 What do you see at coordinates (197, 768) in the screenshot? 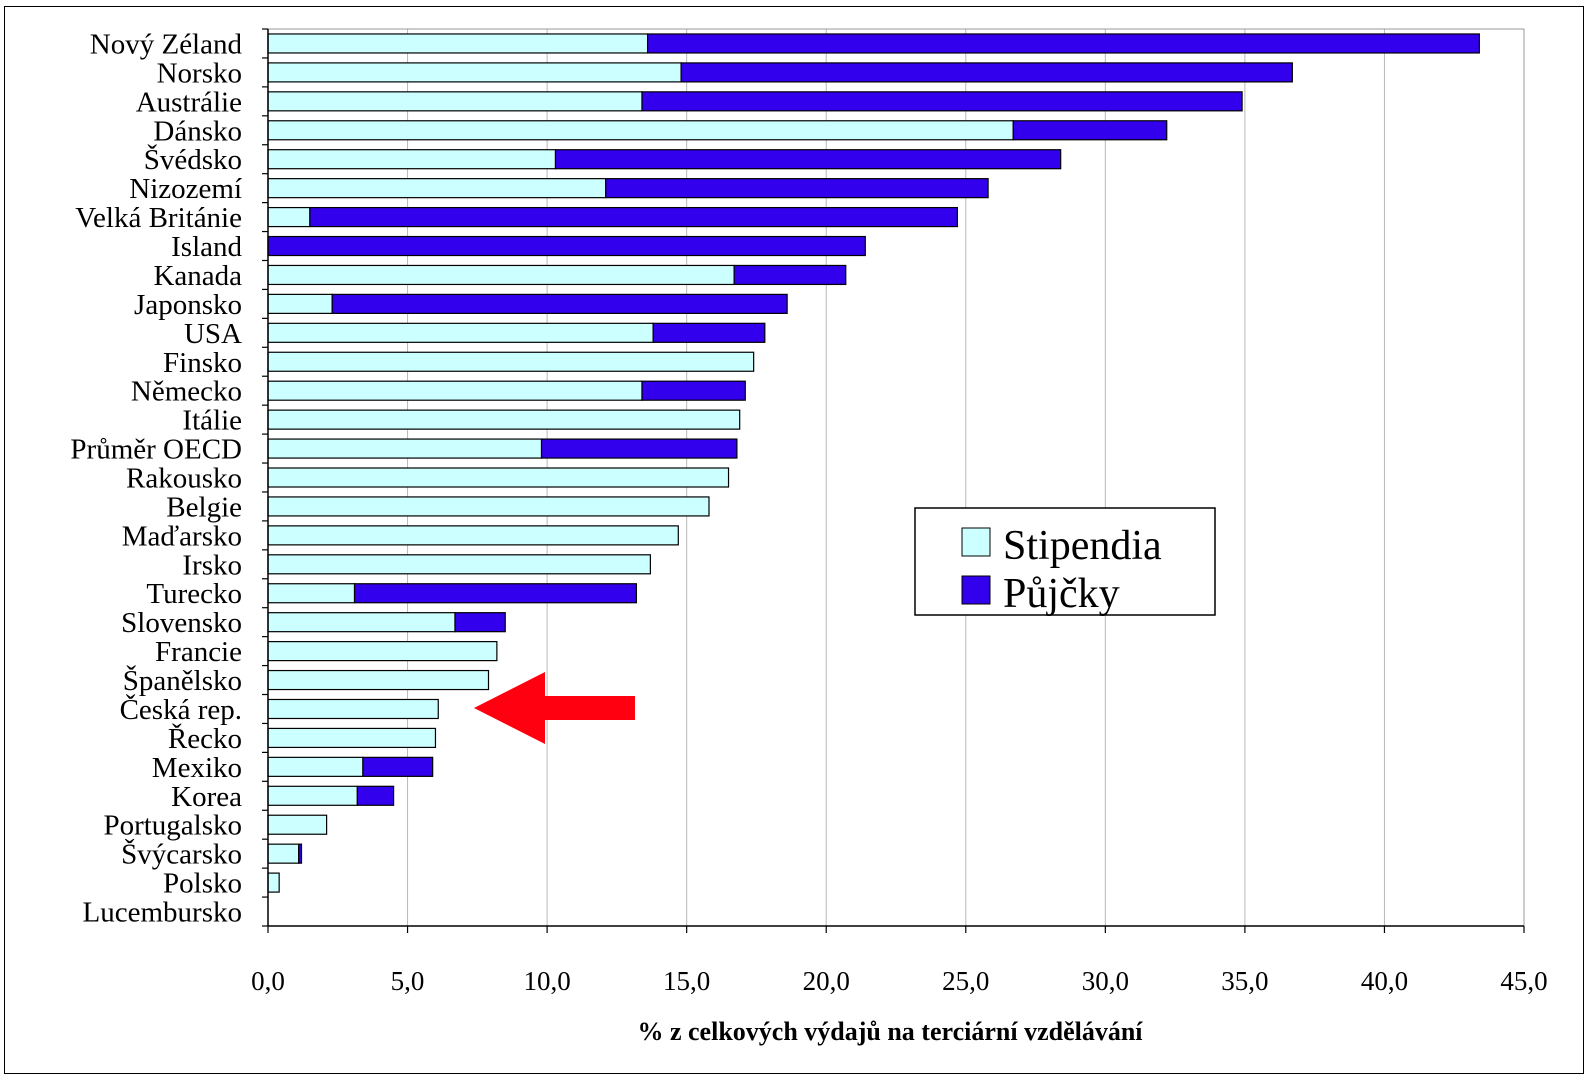
I see `category-label: Mexiko` at bounding box center [197, 768].